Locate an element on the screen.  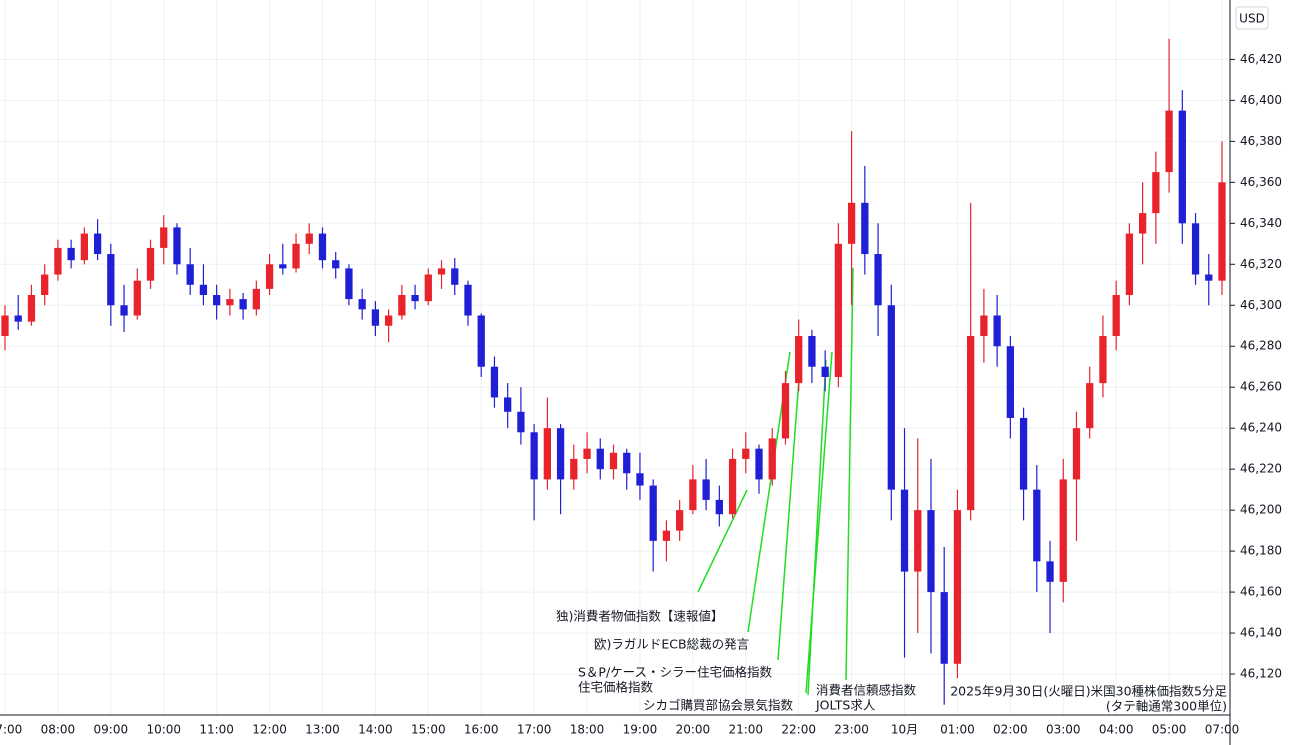
y-tick-label: 46,200 is located at coordinates (1261, 510).